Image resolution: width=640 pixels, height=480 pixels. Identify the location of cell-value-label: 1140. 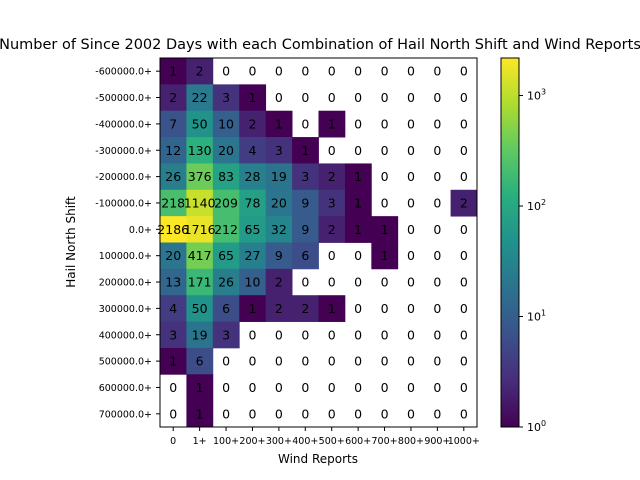
(200, 202).